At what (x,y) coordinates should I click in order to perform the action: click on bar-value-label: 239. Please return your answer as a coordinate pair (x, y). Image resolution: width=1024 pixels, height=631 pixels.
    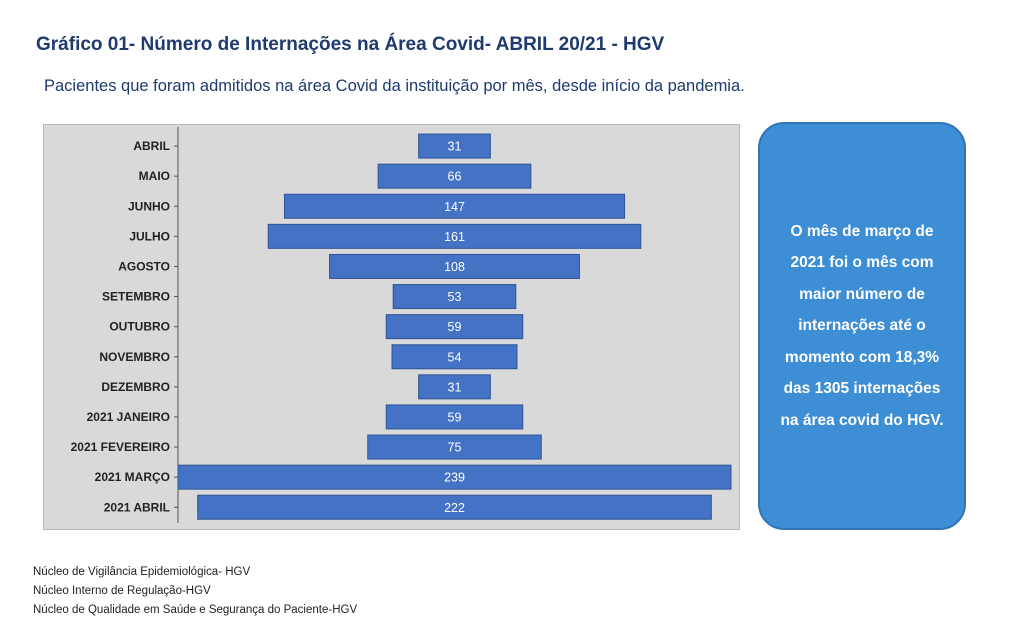
    Looking at the image, I should click on (454, 478).